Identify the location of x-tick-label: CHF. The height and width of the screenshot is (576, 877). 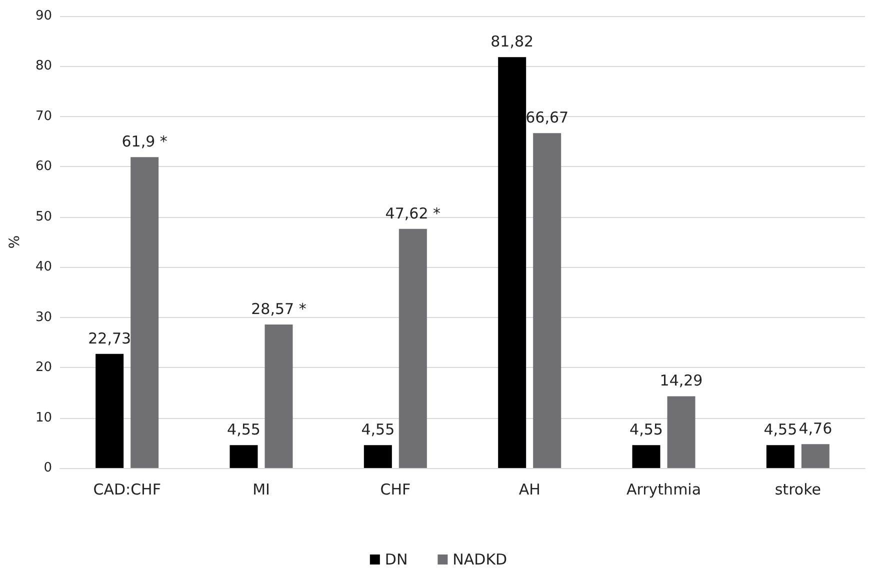
(395, 489).